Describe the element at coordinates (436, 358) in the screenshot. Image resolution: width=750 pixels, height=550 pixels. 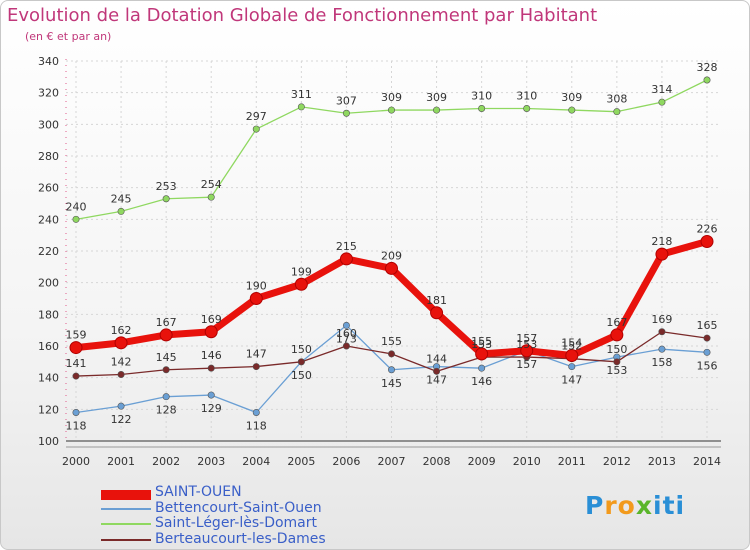
I see `data-label: 144` at that location.